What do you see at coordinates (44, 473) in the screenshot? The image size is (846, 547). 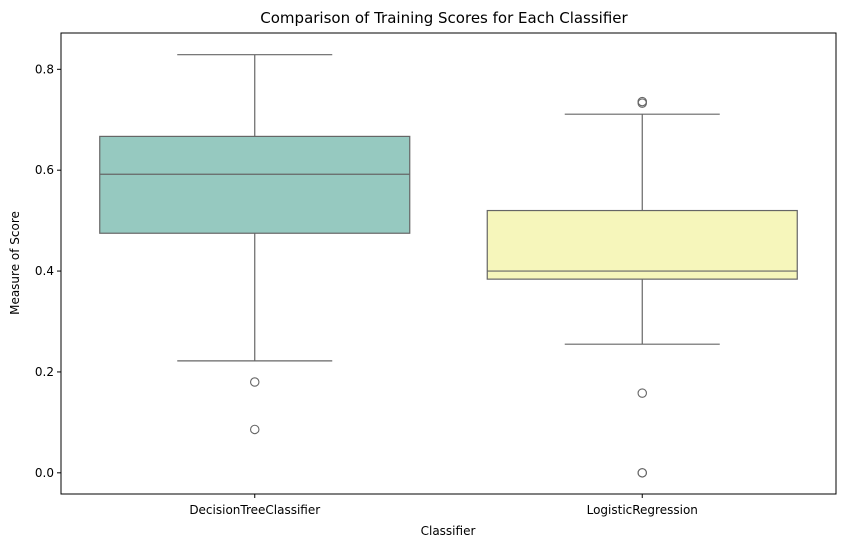 I see `y-tick-label: 0.0` at bounding box center [44, 473].